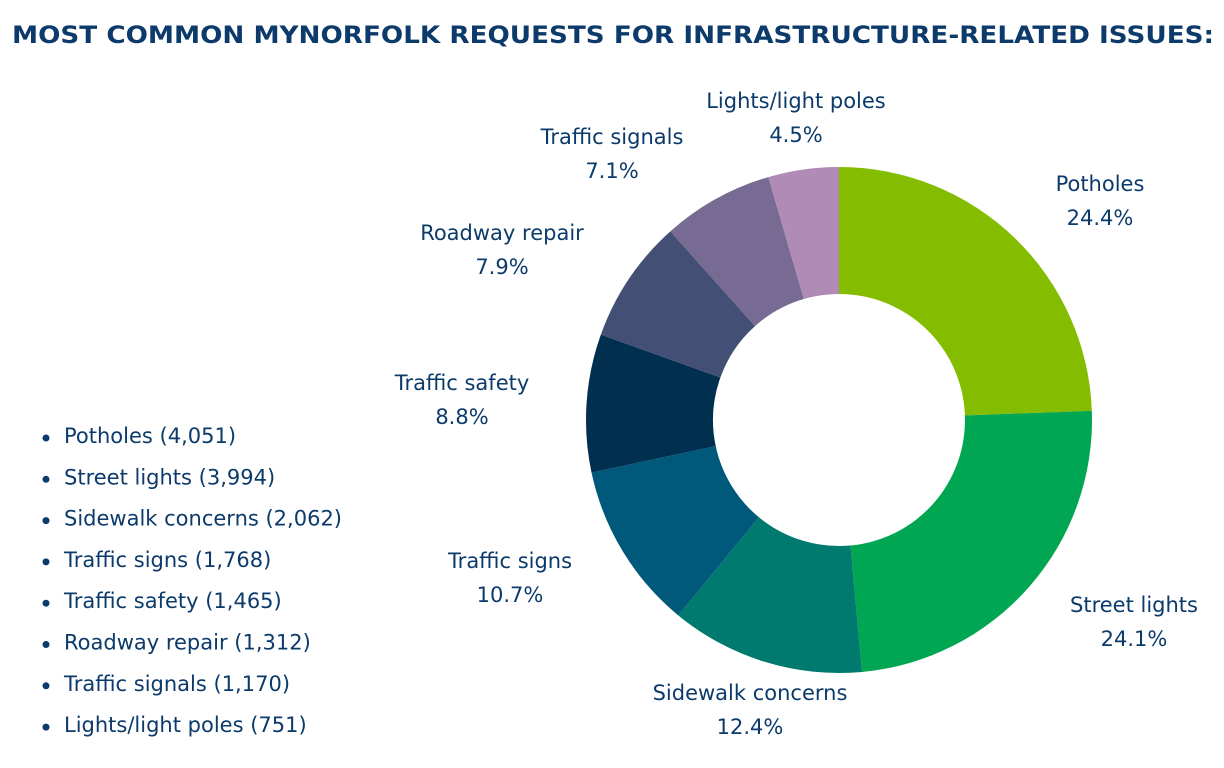  Describe the element at coordinates (187, 643) in the screenshot. I see `list-item: Roadway repair (1,312)` at that location.